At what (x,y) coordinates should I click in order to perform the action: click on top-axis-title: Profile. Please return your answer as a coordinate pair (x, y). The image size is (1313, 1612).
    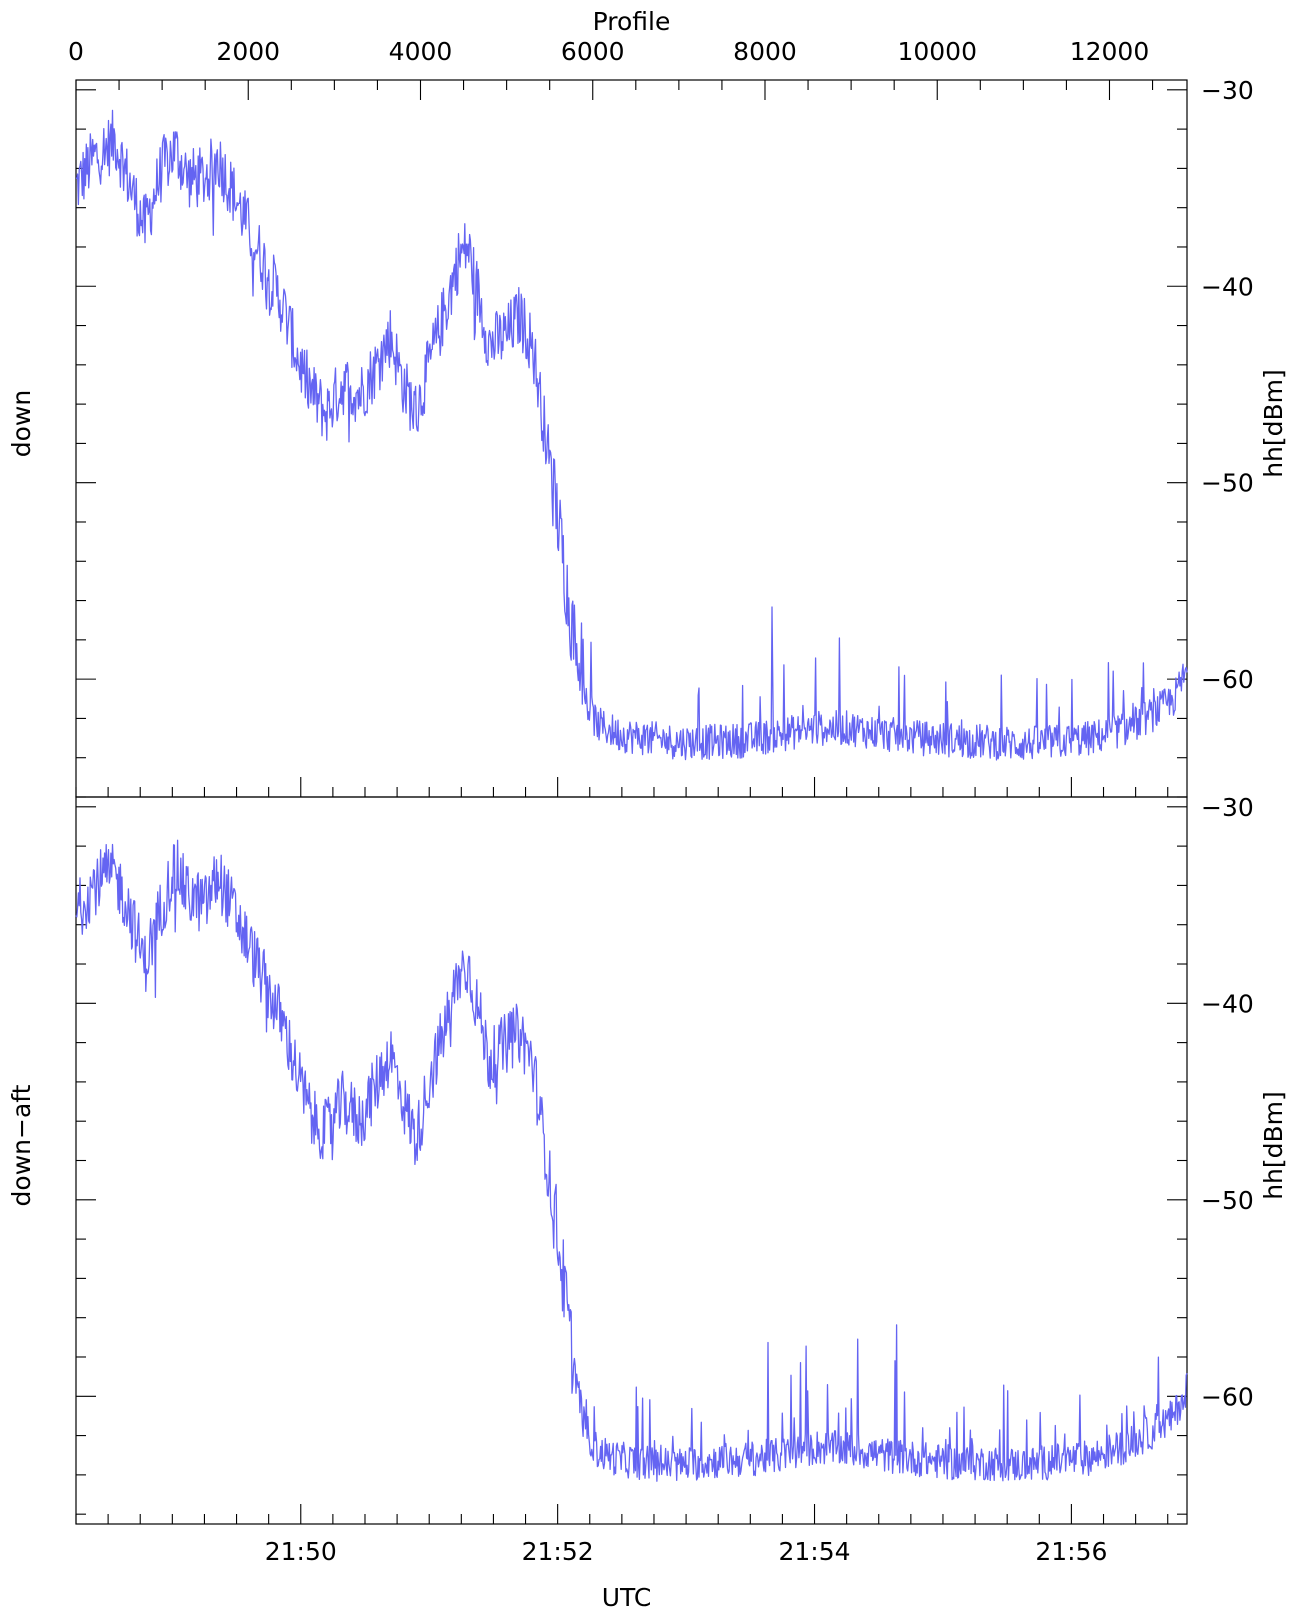
    Looking at the image, I should click on (632, 21).